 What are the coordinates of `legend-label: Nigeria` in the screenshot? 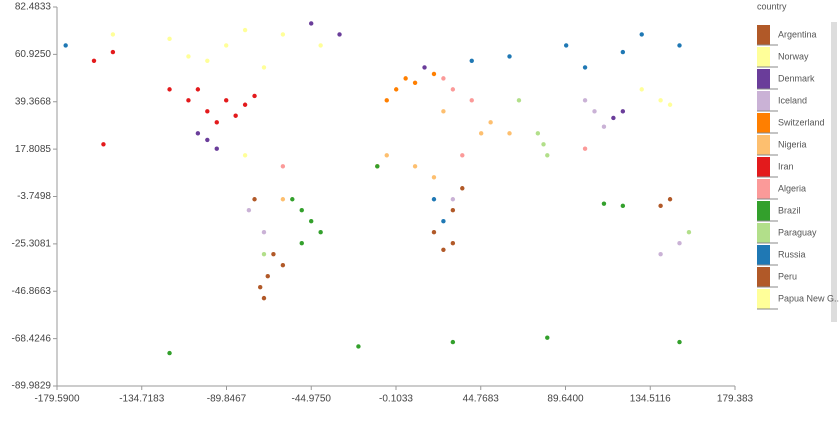 It's located at (792, 144).